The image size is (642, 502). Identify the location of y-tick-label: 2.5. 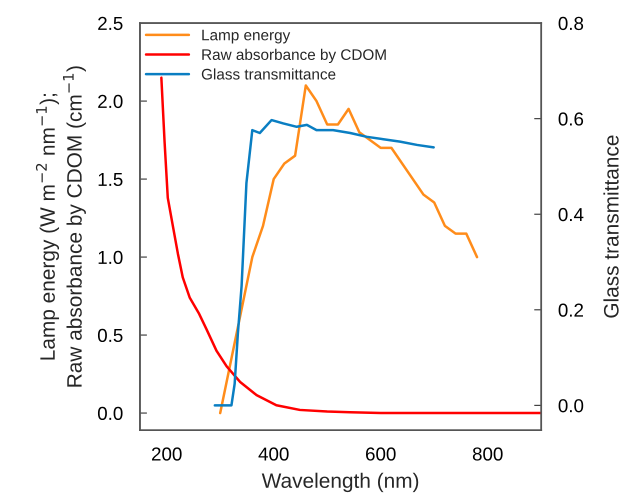
(110, 23).